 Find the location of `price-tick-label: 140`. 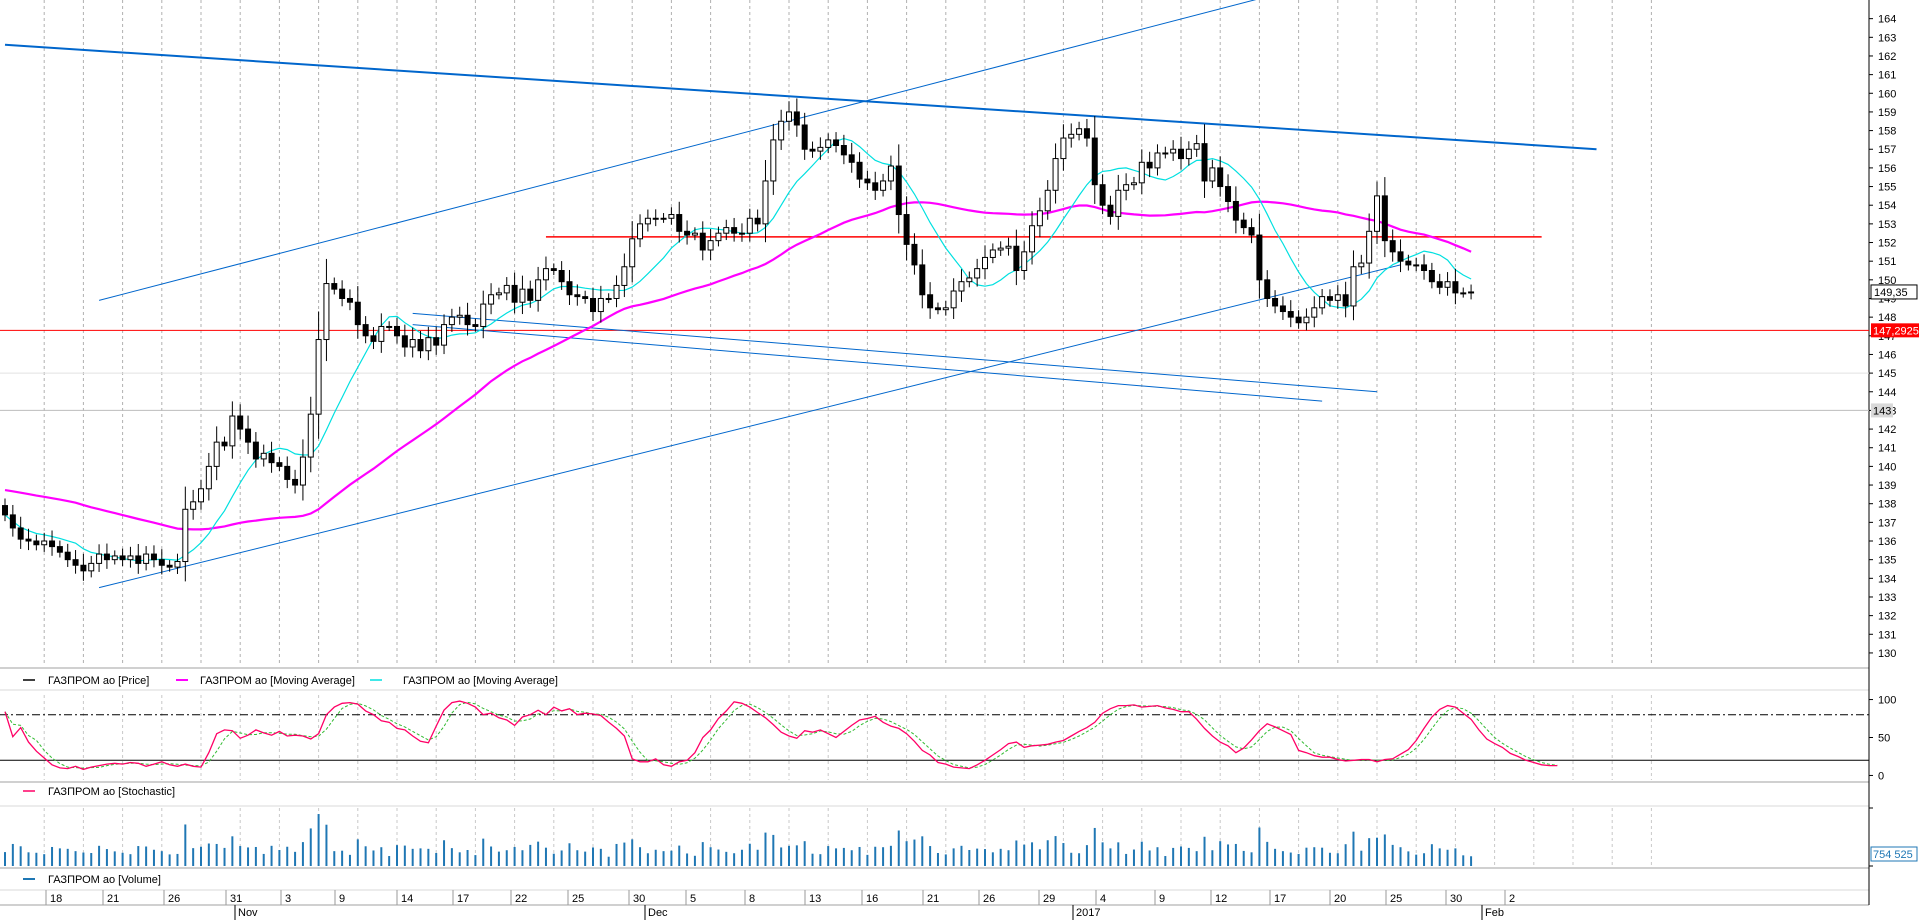

price-tick-label: 140 is located at coordinates (1887, 467).